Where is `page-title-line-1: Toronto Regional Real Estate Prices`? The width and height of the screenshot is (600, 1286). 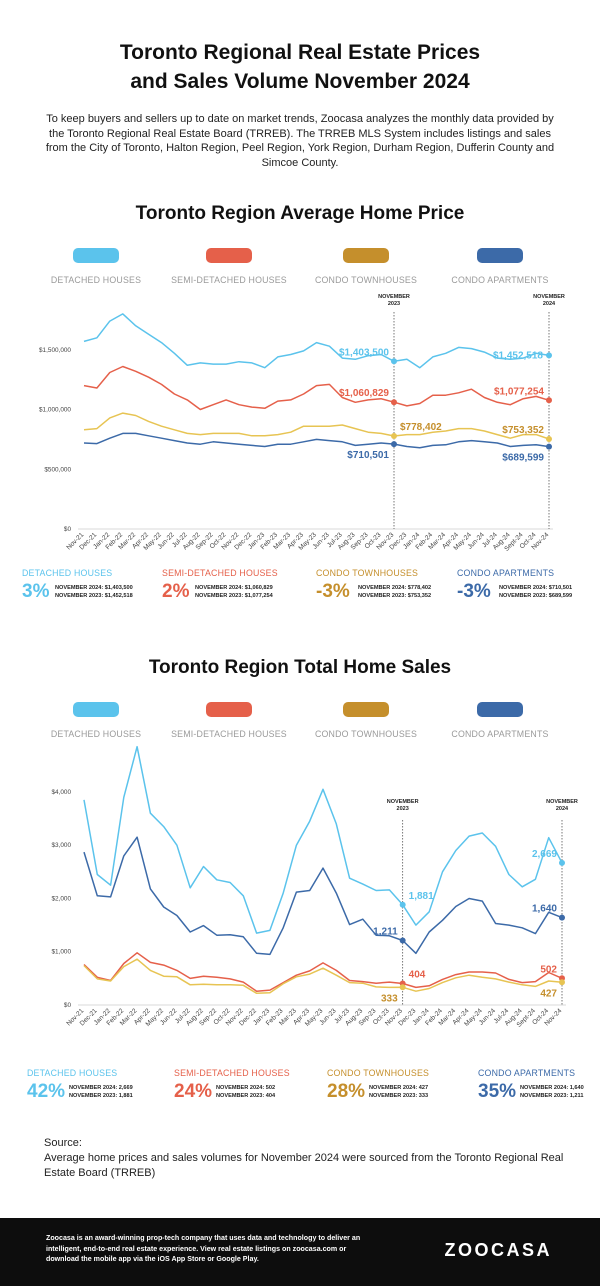
page-title-line-1: Toronto Regional Real Estate Prices is located at coordinates (300, 52).